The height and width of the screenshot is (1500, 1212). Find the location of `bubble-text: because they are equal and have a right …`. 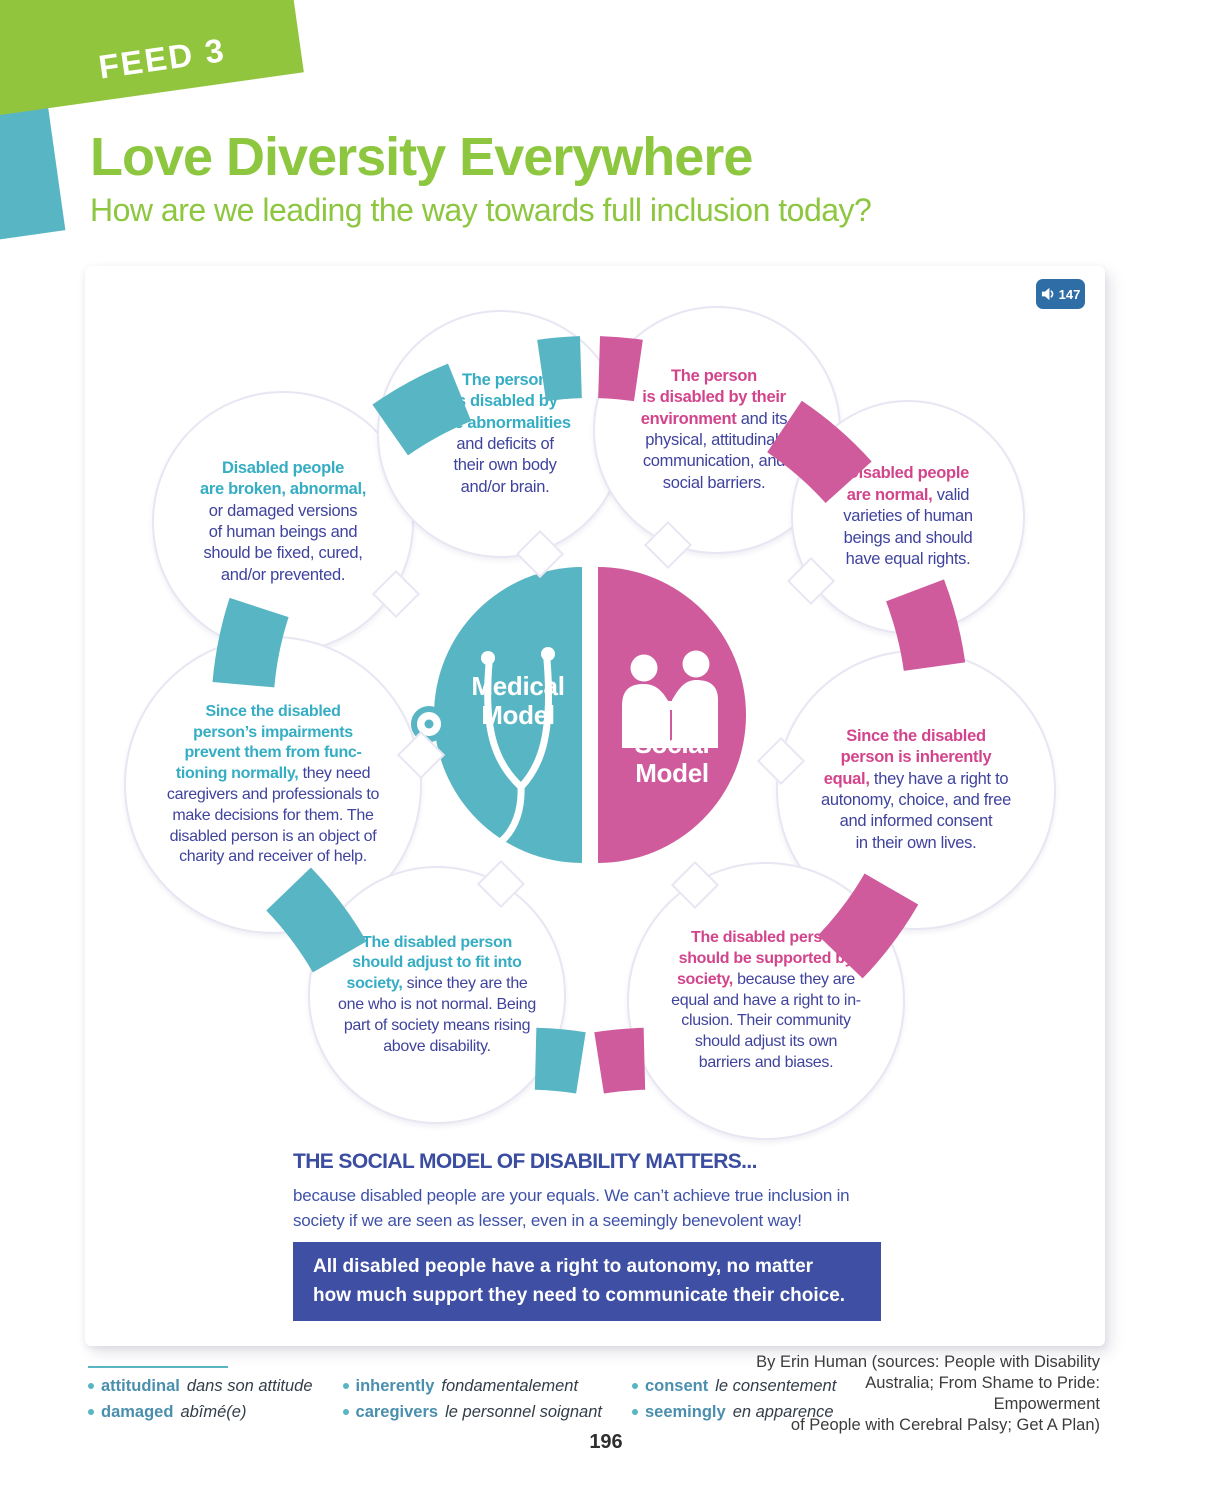

bubble-text: because they are equal and have a right … is located at coordinates (766, 1020).